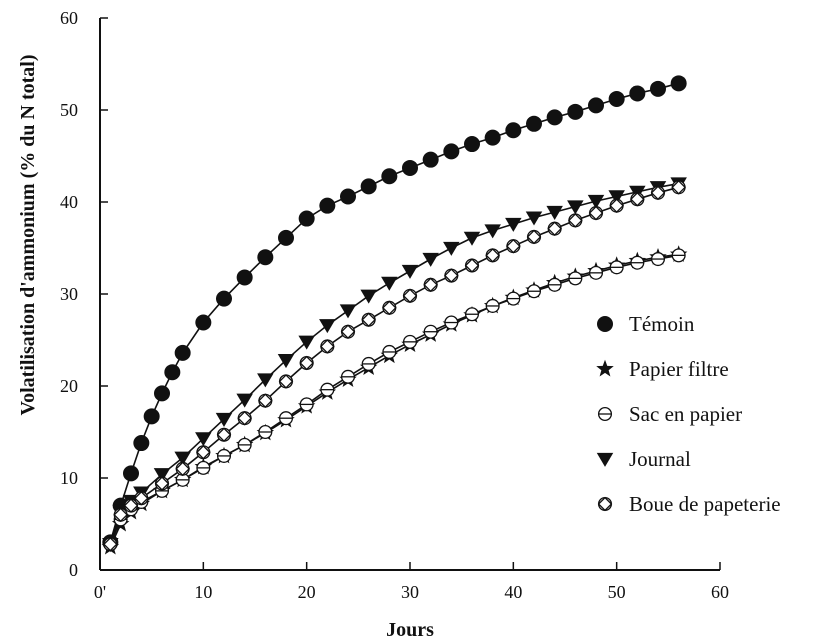  I want to click on y-tick-label: 60, so click(69, 18).